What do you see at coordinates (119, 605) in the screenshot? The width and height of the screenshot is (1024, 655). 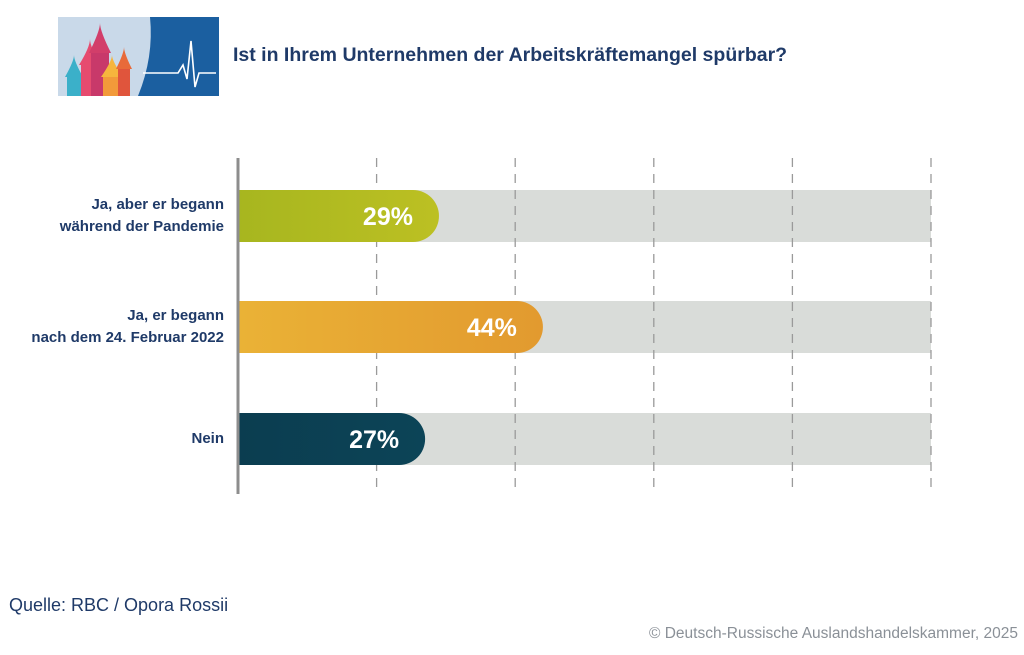 I see `source-note: Quelle: RBC / Opora Rossii` at bounding box center [119, 605].